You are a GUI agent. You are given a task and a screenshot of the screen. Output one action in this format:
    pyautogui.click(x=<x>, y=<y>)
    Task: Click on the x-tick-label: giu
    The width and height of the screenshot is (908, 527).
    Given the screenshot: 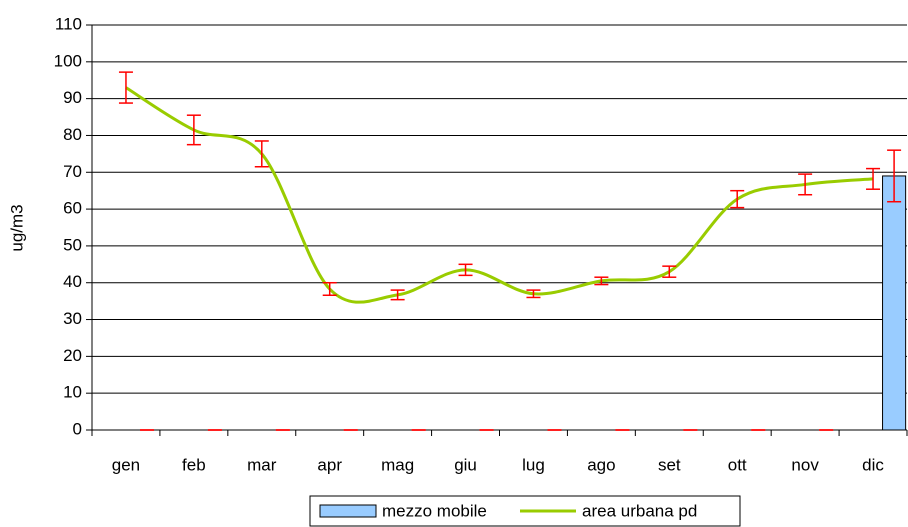 What is the action you would take?
    pyautogui.click(x=465, y=464)
    